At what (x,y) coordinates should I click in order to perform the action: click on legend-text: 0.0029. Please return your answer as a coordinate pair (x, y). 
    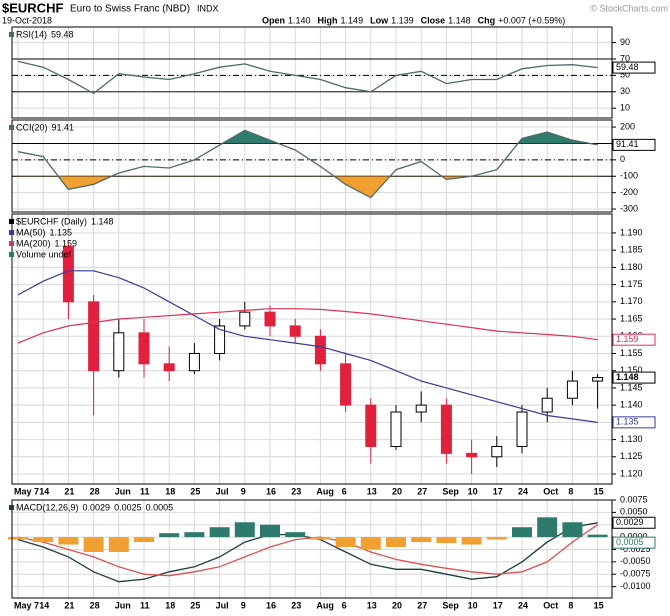
    Looking at the image, I should click on (97, 507).